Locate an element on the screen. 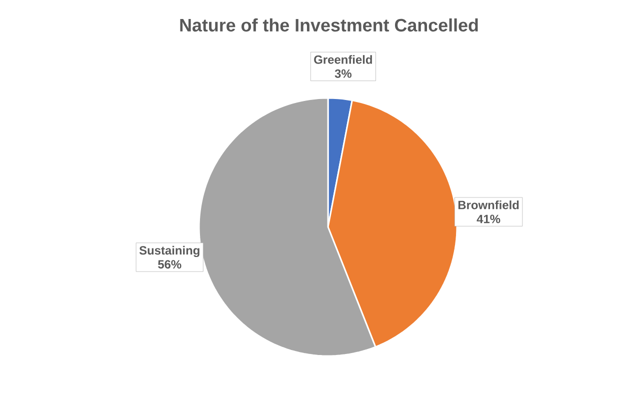 The height and width of the screenshot is (404, 638). slice-label: Greenfield is located at coordinates (343, 59).